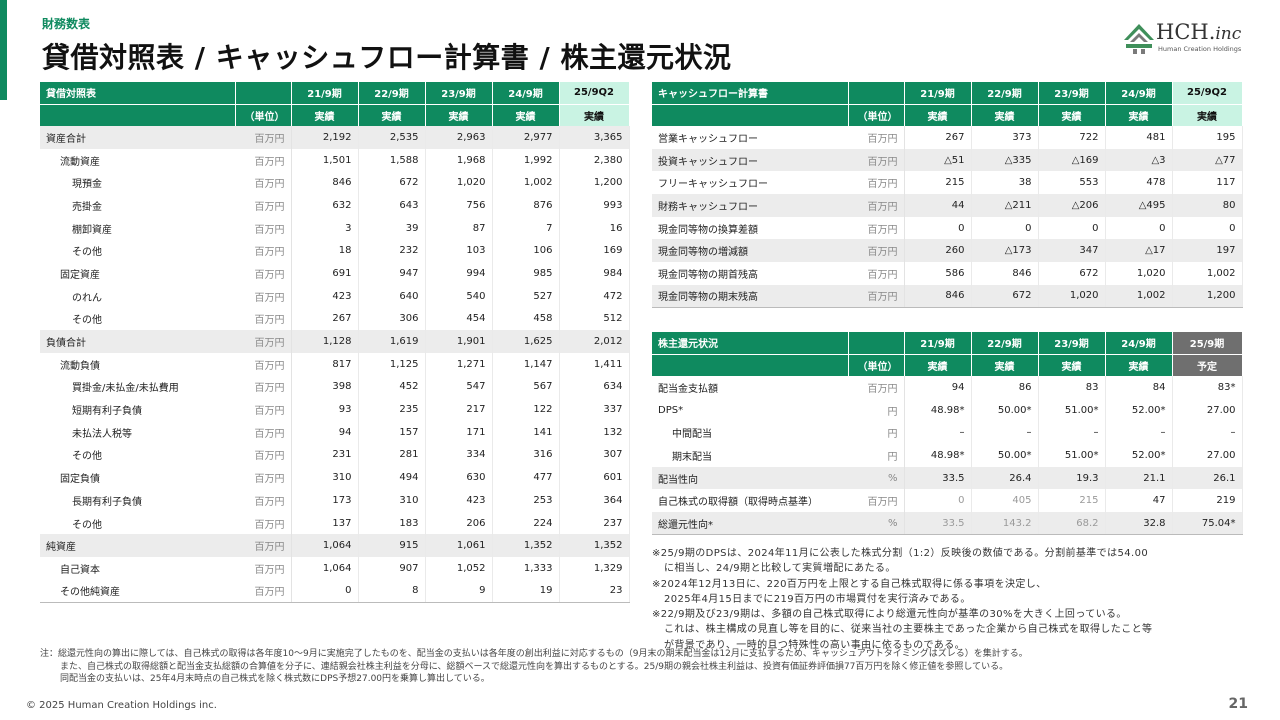  I want to click on value-cell: 33.5, so click(938, 524).